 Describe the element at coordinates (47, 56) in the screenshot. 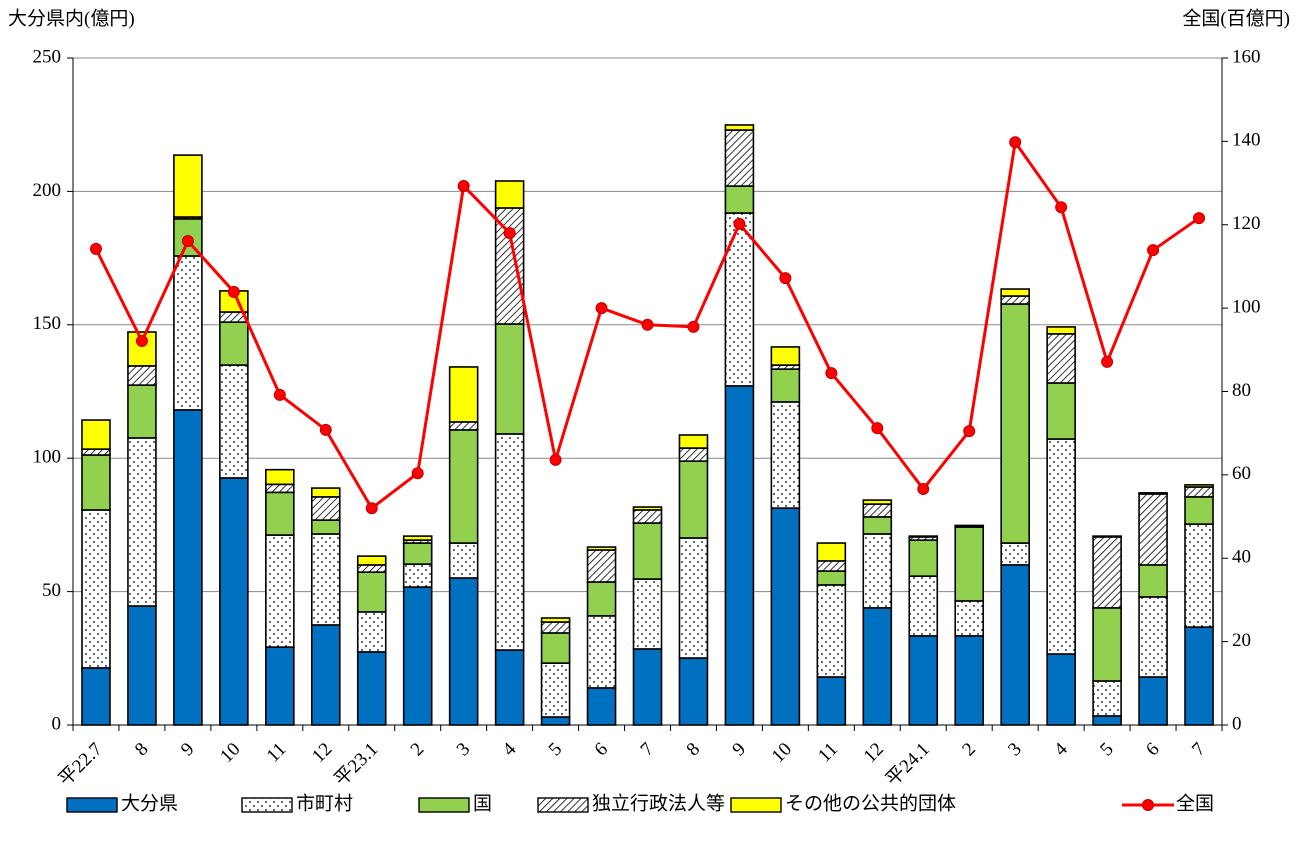

I see `y-tick-label: 250` at that location.